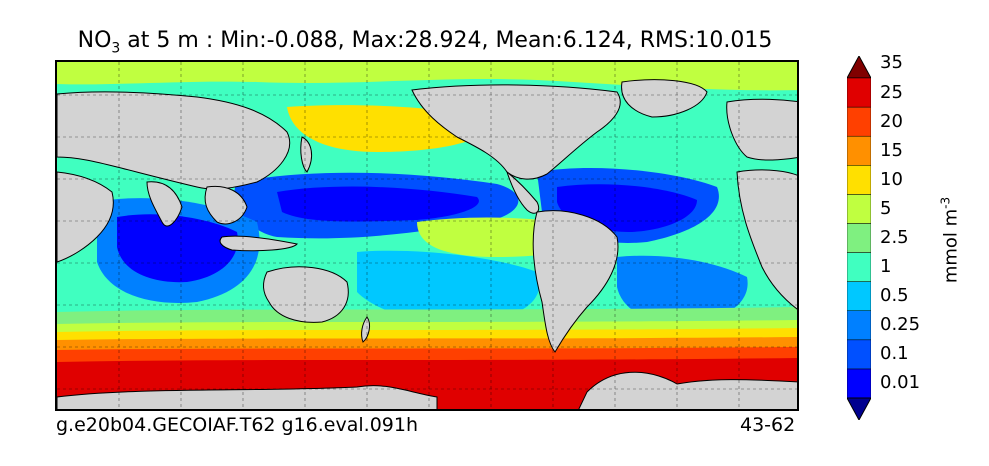  Describe the element at coordinates (177, 248) in the screenshot. I see `indian-ocean-core` at that location.